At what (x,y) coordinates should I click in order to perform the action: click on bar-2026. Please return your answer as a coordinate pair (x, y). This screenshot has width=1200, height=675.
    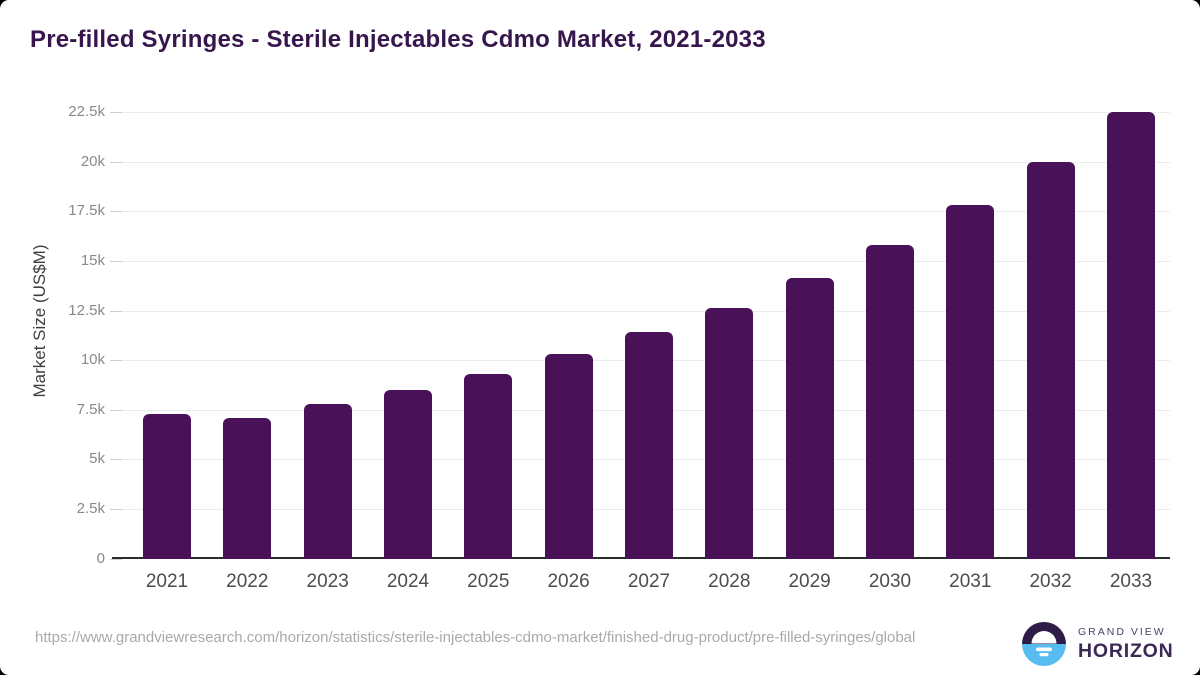
    Looking at the image, I should click on (568, 456).